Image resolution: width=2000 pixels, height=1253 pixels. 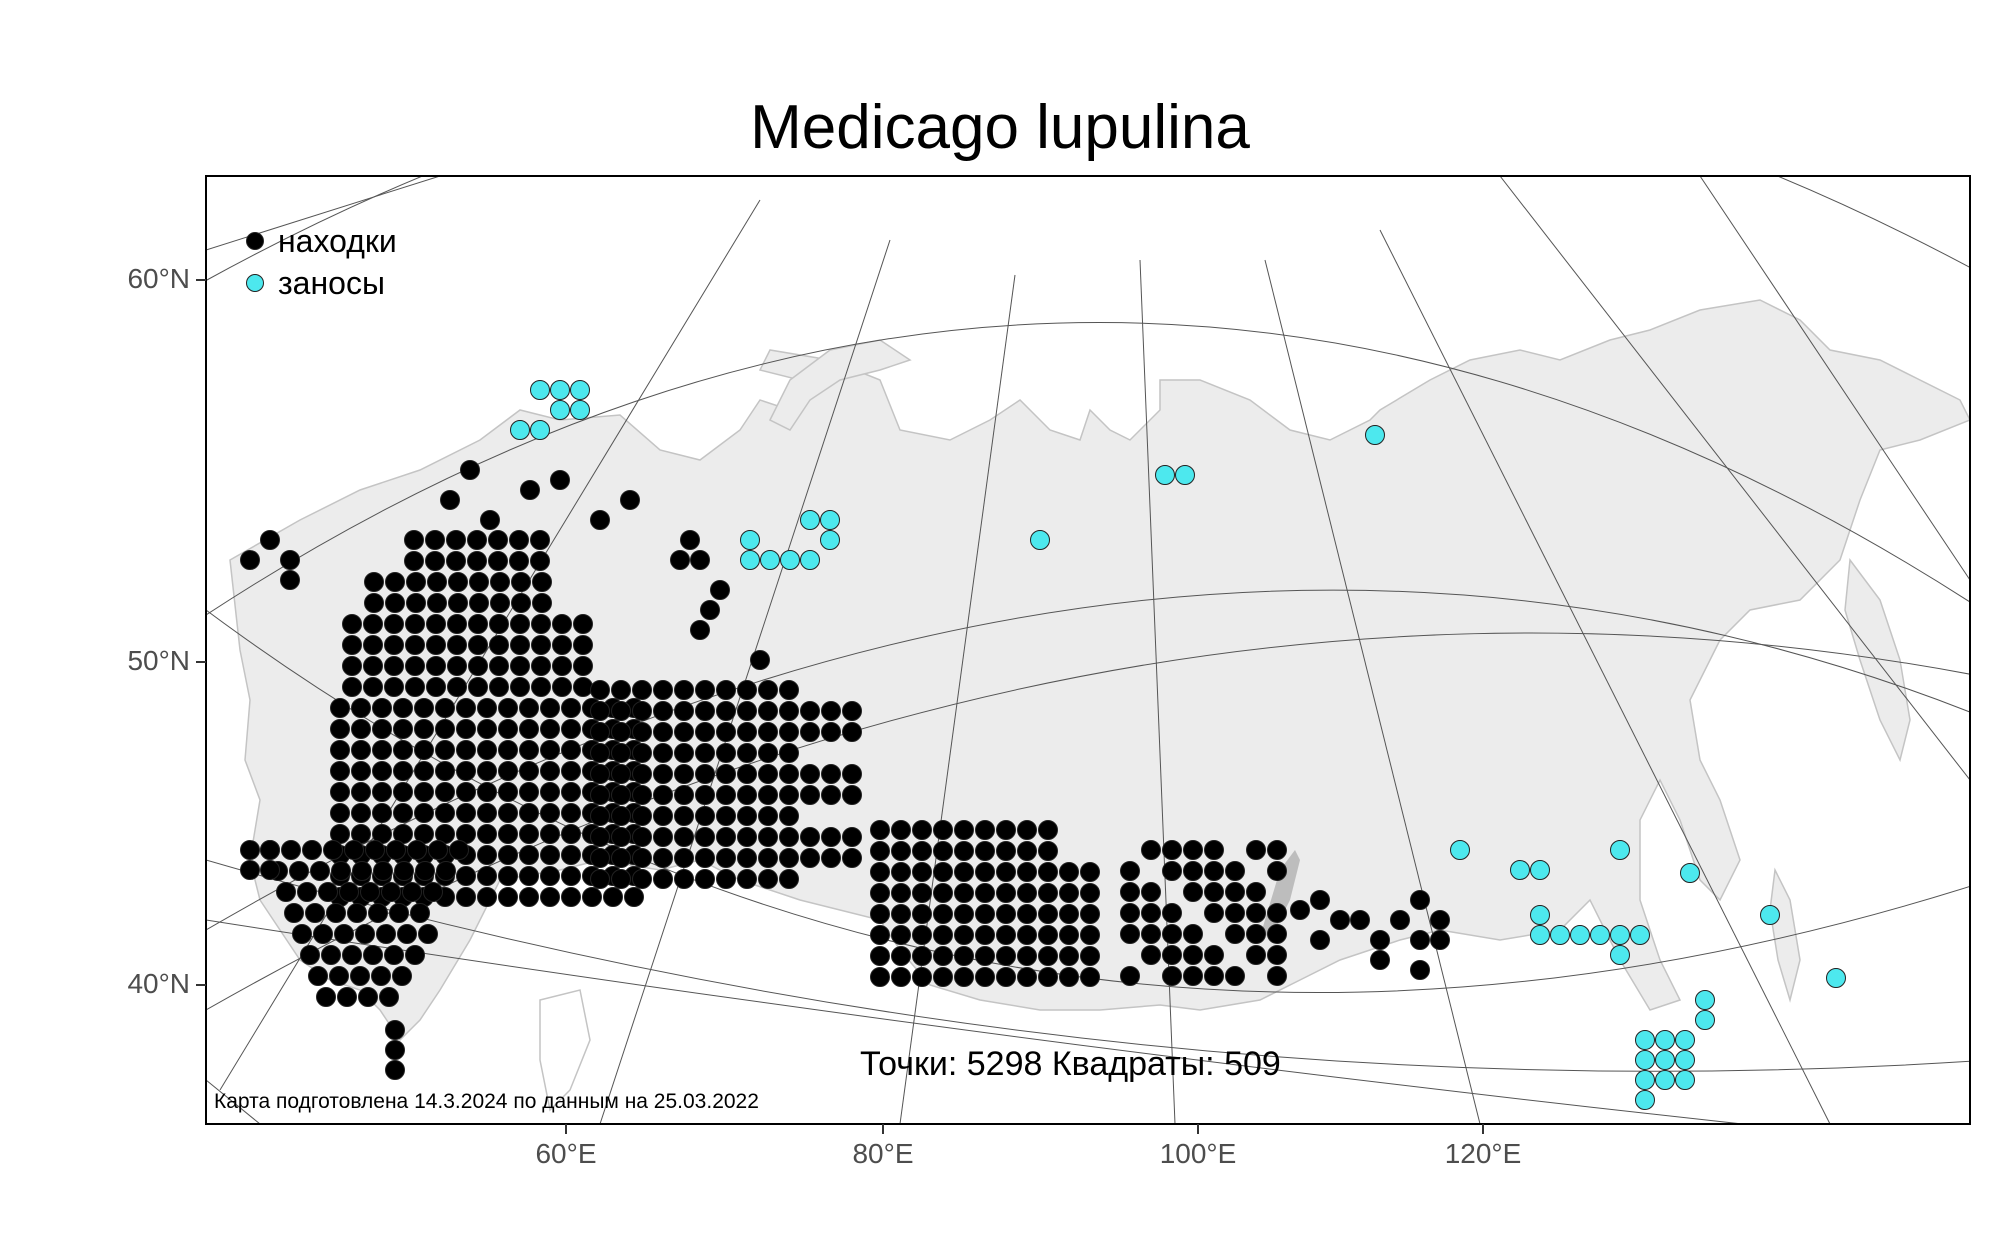 What do you see at coordinates (255, 241) in the screenshot?
I see `legend-dot-native` at bounding box center [255, 241].